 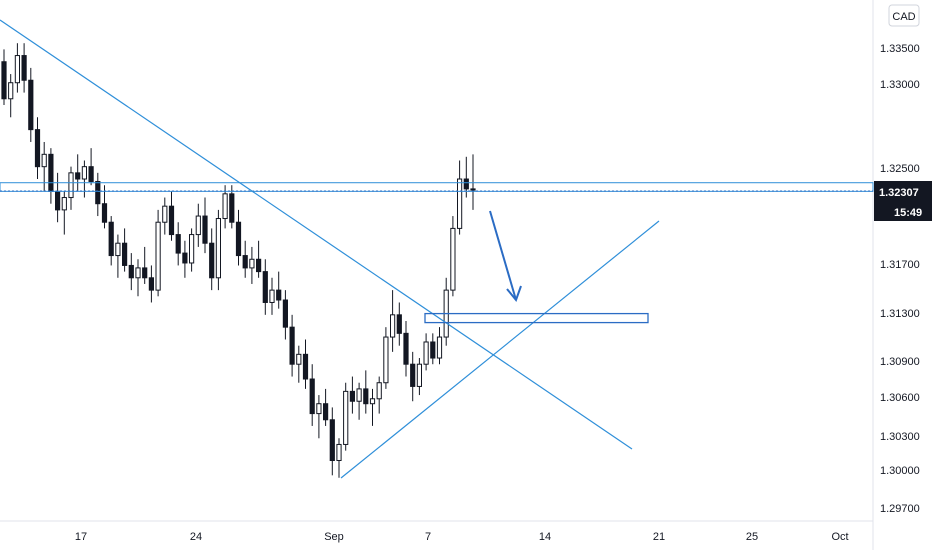 What do you see at coordinates (908, 213) in the screenshot?
I see `bar-countdown: 15:49` at bounding box center [908, 213].